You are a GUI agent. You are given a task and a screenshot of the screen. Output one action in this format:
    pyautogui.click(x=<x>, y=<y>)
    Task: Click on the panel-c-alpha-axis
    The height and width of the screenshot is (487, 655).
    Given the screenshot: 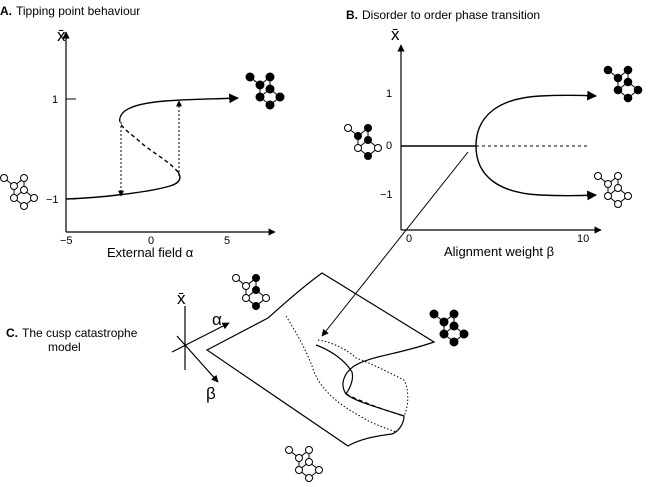 What is the action you would take?
    pyautogui.click(x=200, y=337)
    